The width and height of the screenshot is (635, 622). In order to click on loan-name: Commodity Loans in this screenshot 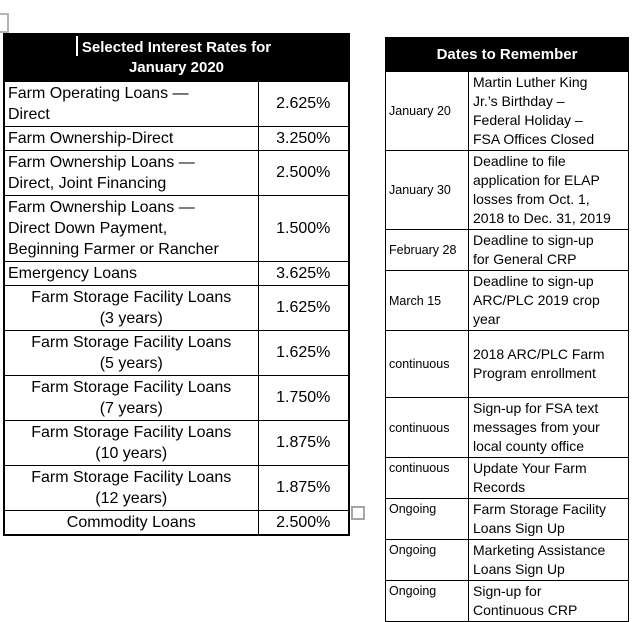, I will do `click(131, 523)`.